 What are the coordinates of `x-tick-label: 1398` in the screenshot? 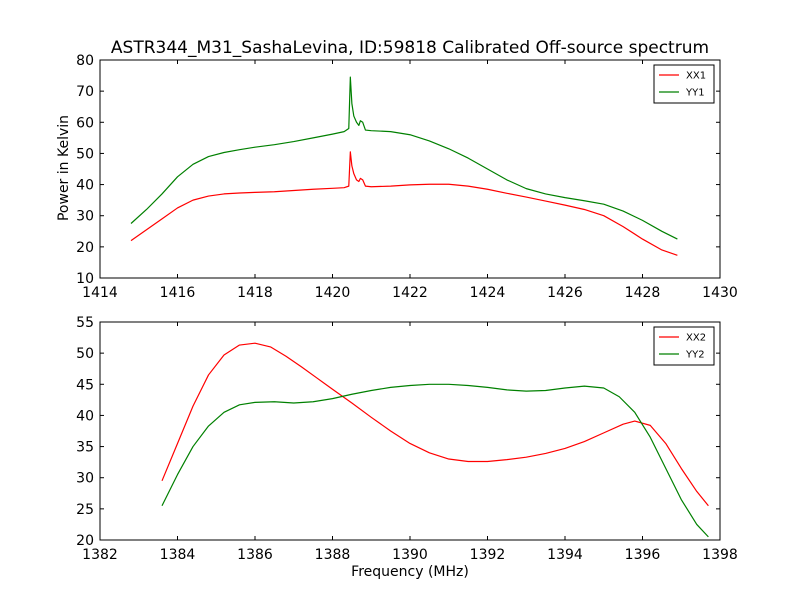 It's located at (720, 555).